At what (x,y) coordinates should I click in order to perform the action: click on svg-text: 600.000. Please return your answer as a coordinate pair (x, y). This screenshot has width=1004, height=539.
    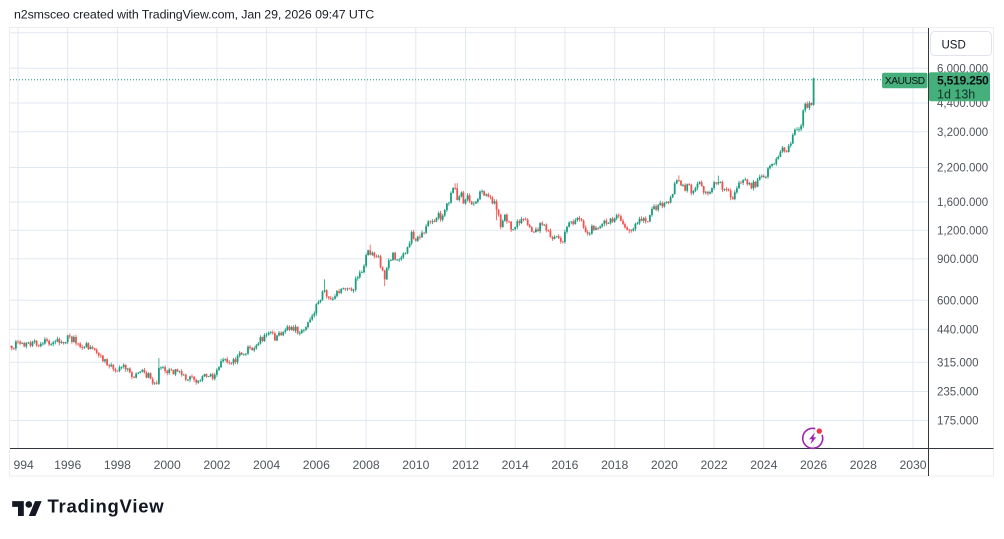
    Looking at the image, I should click on (958, 301).